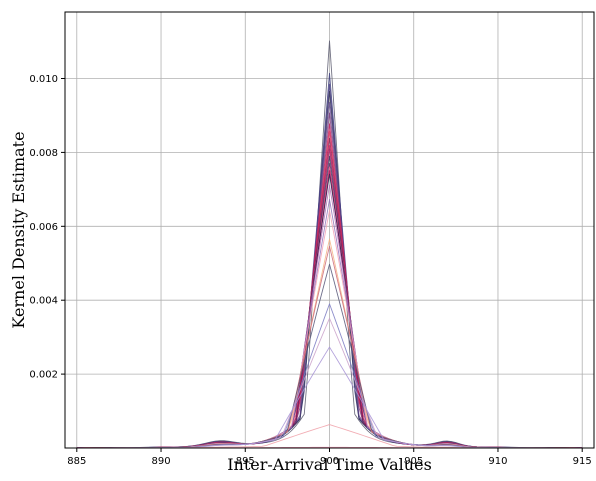 Image resolution: width=596 pixels, height=481 pixels. I want to click on y-tick-label: 0.008, so click(43, 153).